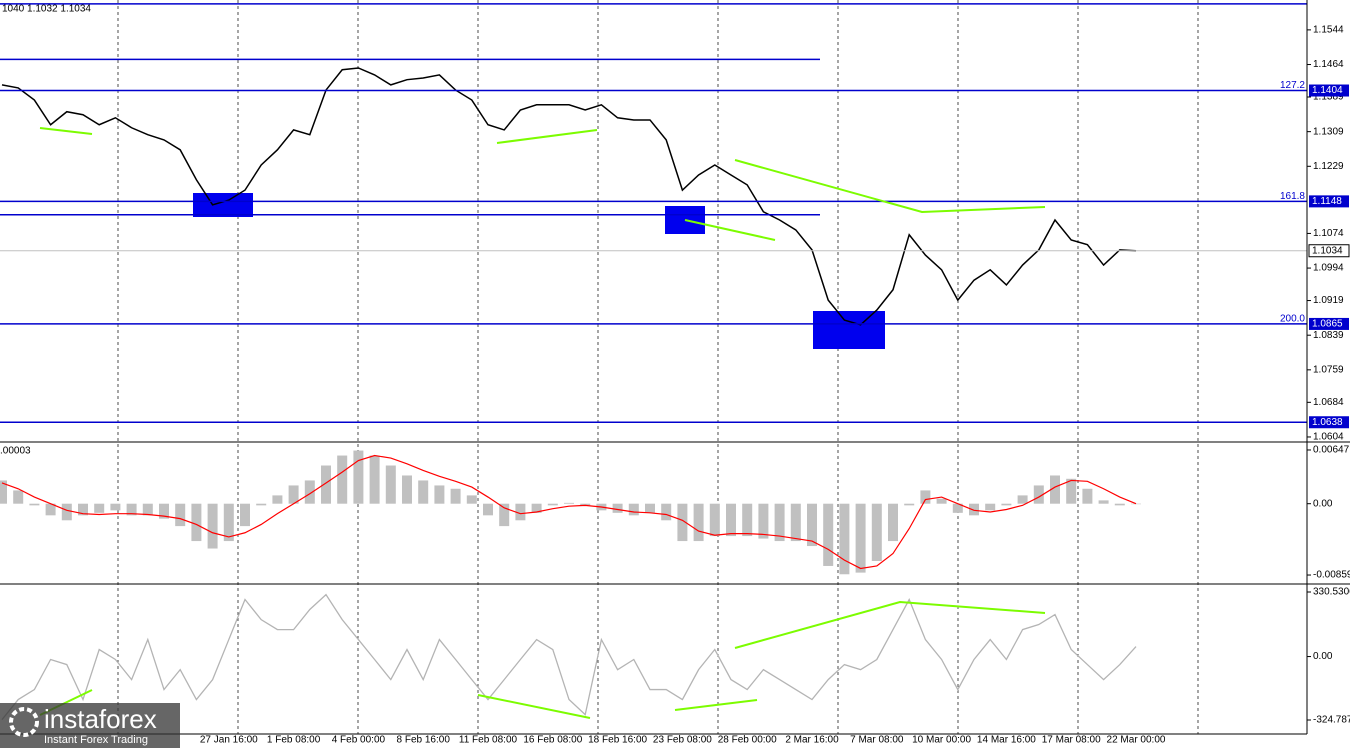 The image size is (1350, 748). Describe the element at coordinates (15, 451) in the screenshot. I see `macd-header: .00003` at that location.